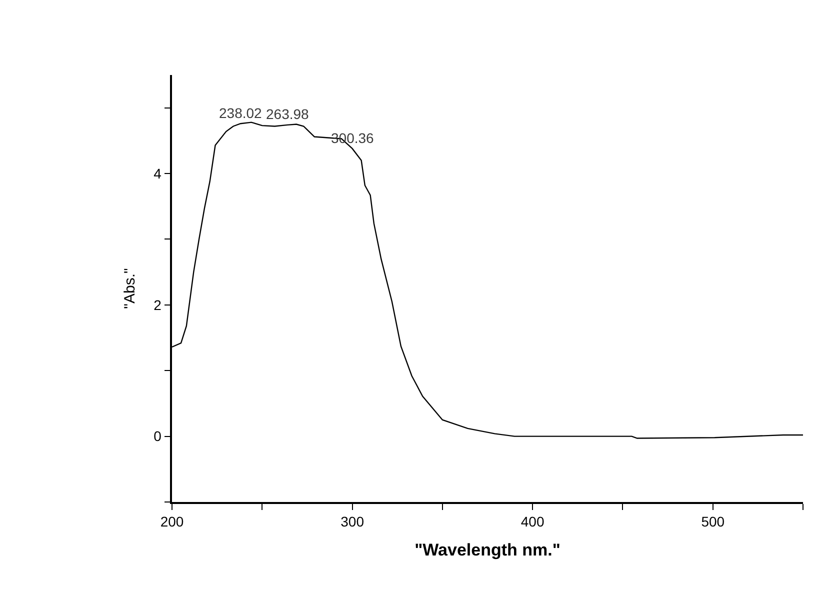 The width and height of the screenshot is (835, 593). What do you see at coordinates (172, 522) in the screenshot?
I see `x-tick-label: 200` at bounding box center [172, 522].